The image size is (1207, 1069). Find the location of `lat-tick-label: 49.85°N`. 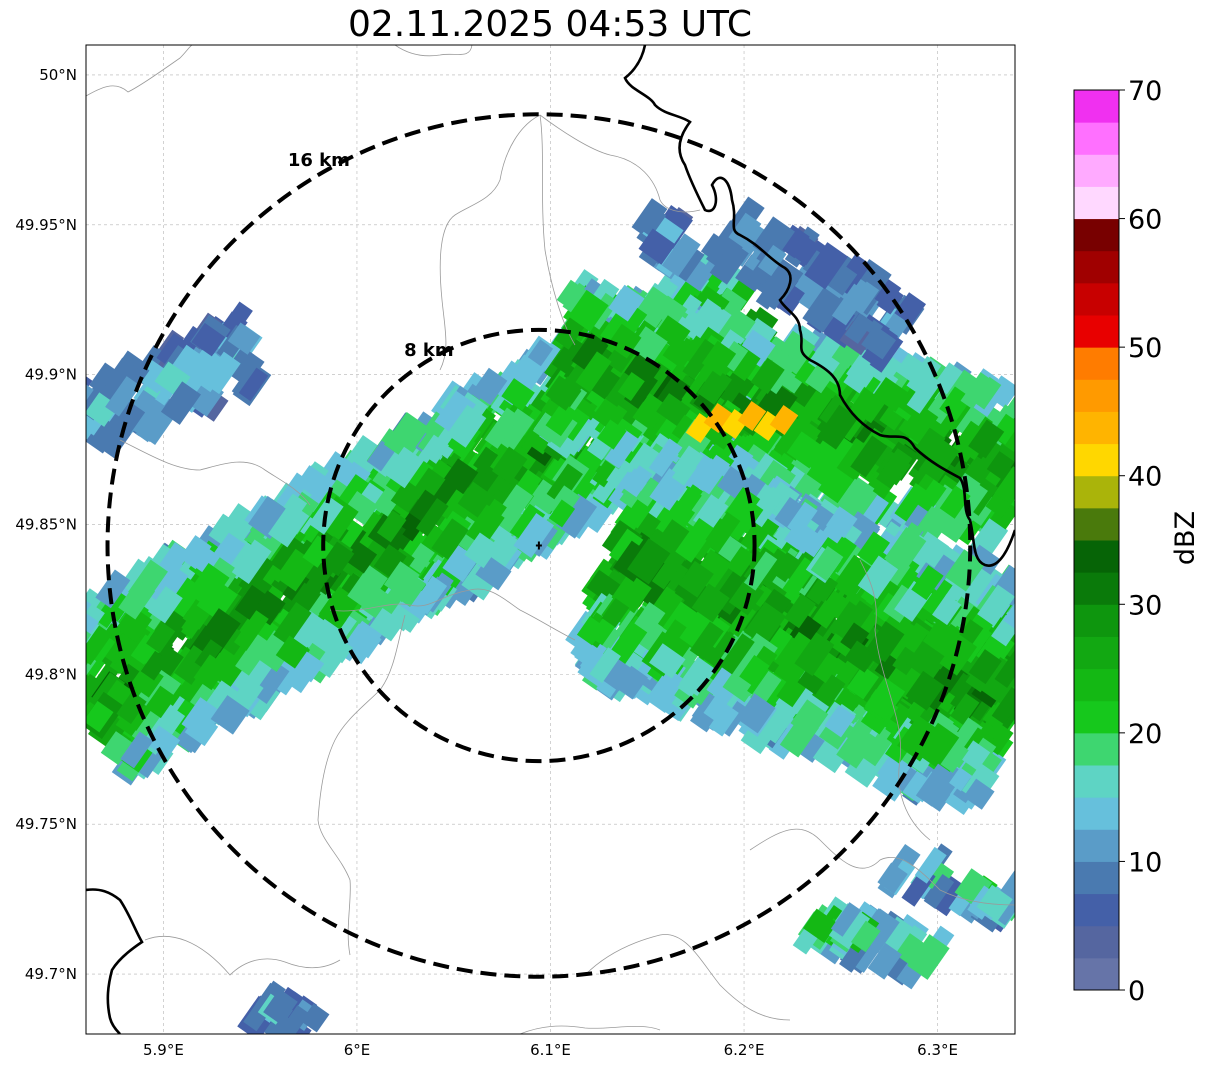

lat-tick-label: 49.85°N is located at coordinates (46, 525).